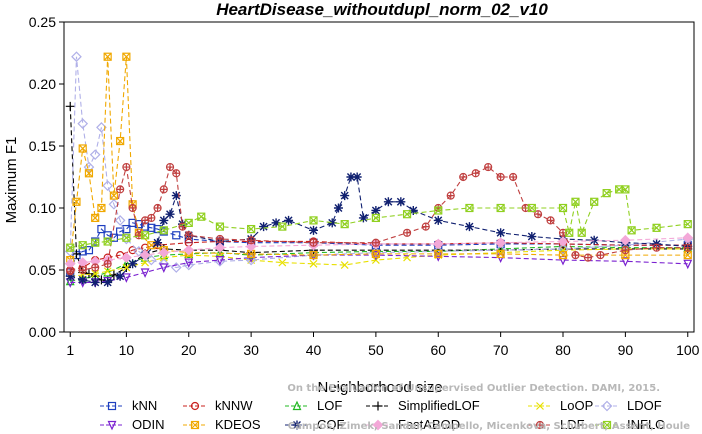 This screenshot has height=434, width=702. Describe the element at coordinates (238, 424) in the screenshot. I see `legend-label: KDEOS` at that location.